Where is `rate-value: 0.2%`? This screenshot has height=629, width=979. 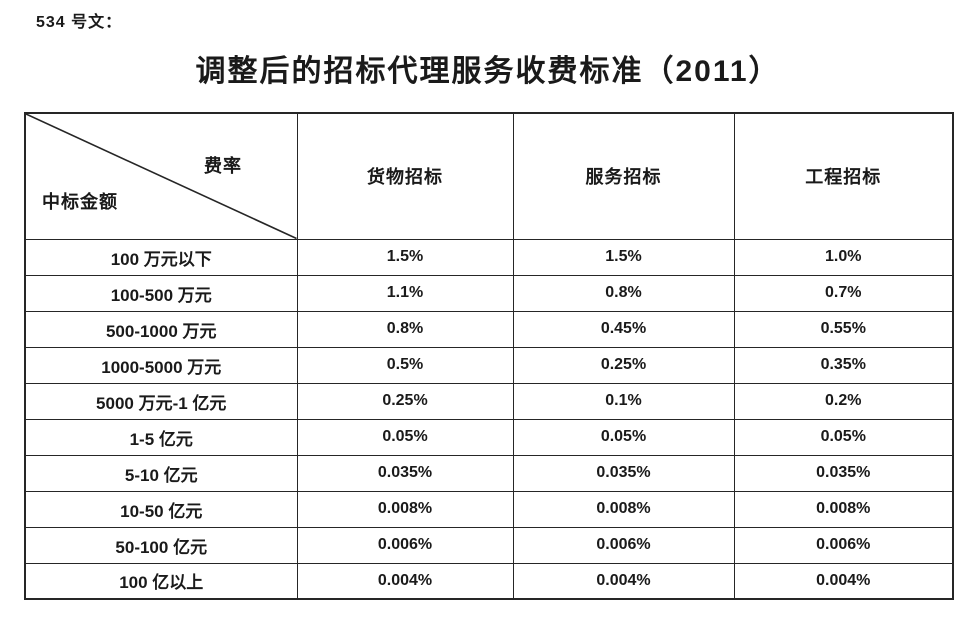 rate-value: 0.2% is located at coordinates (843, 401).